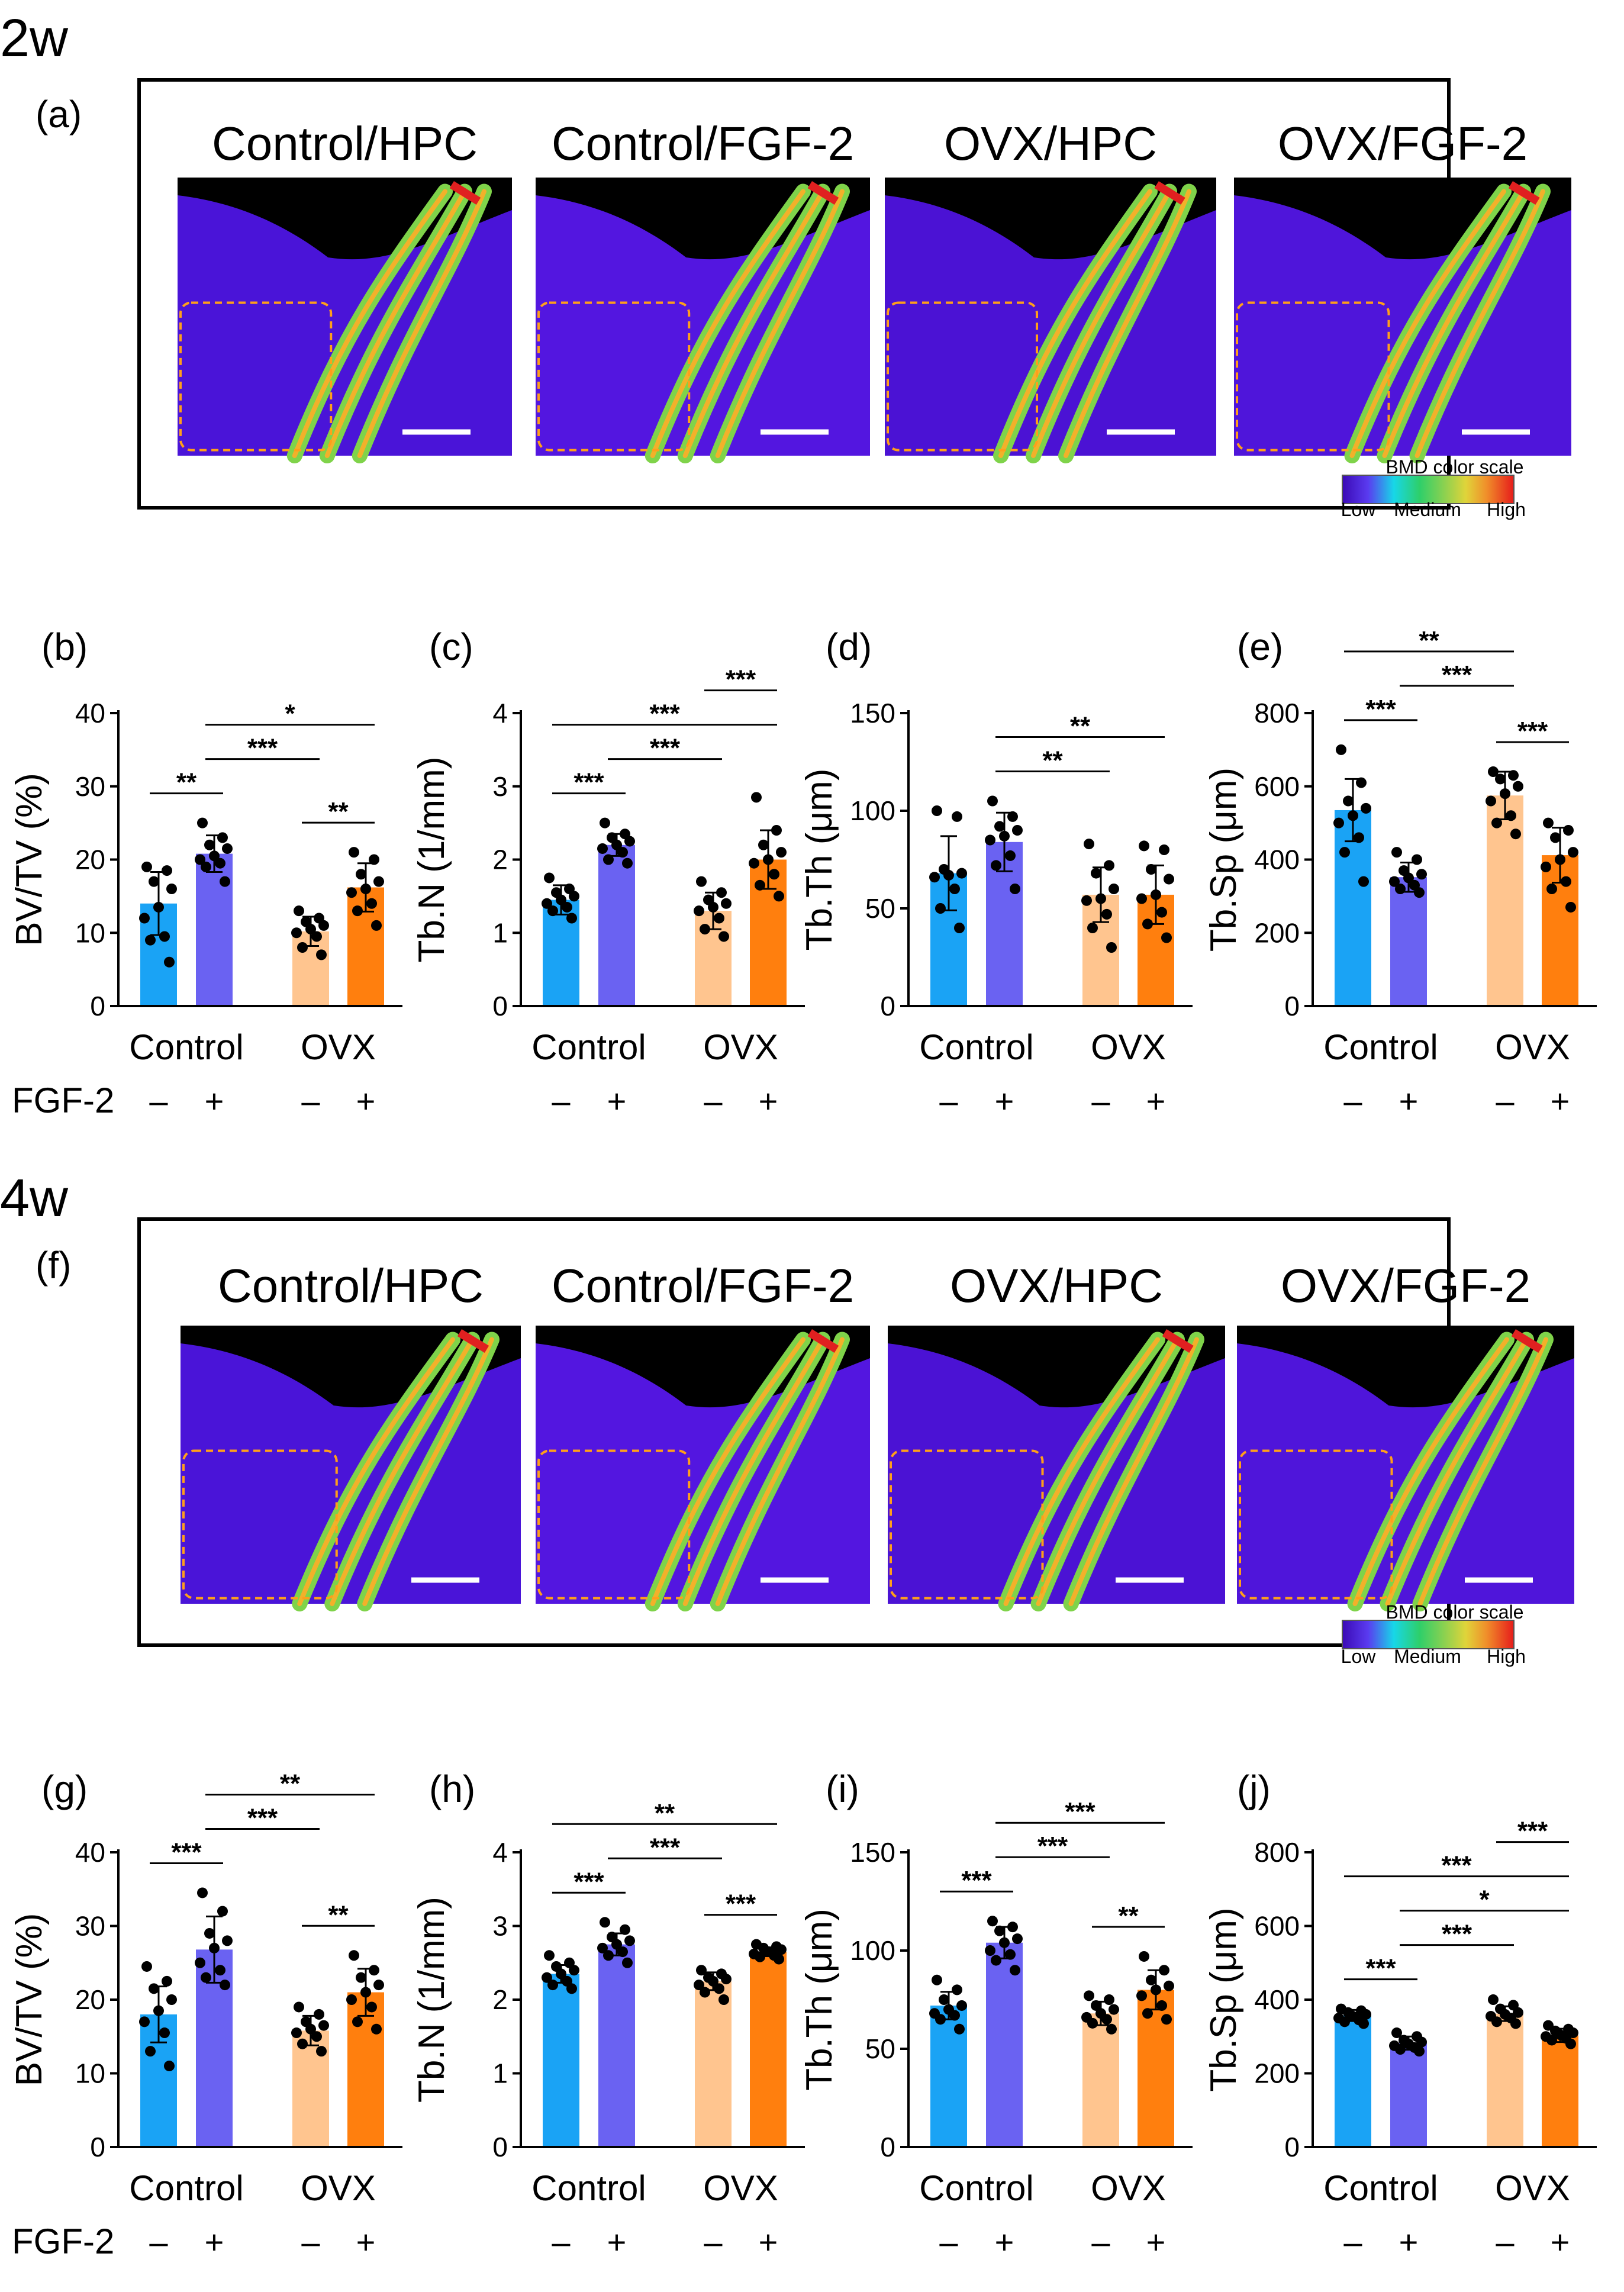 Image resolution: width=1624 pixels, height=2292 pixels. I want to click on bmd-color-scale-bar, so click(1429, 1634).